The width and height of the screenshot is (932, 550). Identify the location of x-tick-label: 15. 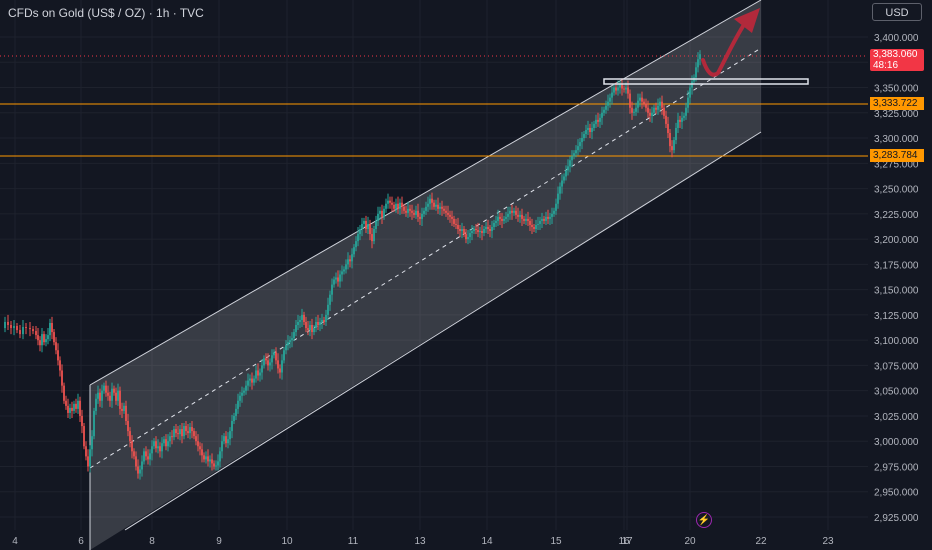
(556, 541).